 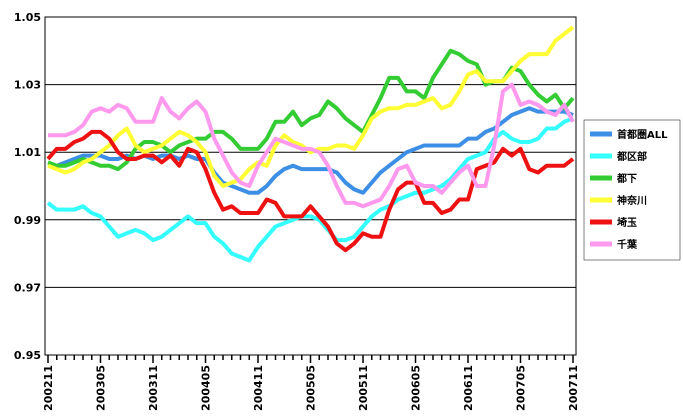 What do you see at coordinates (153, 388) in the screenshot?
I see `x-tick-label: 200311` at bounding box center [153, 388].